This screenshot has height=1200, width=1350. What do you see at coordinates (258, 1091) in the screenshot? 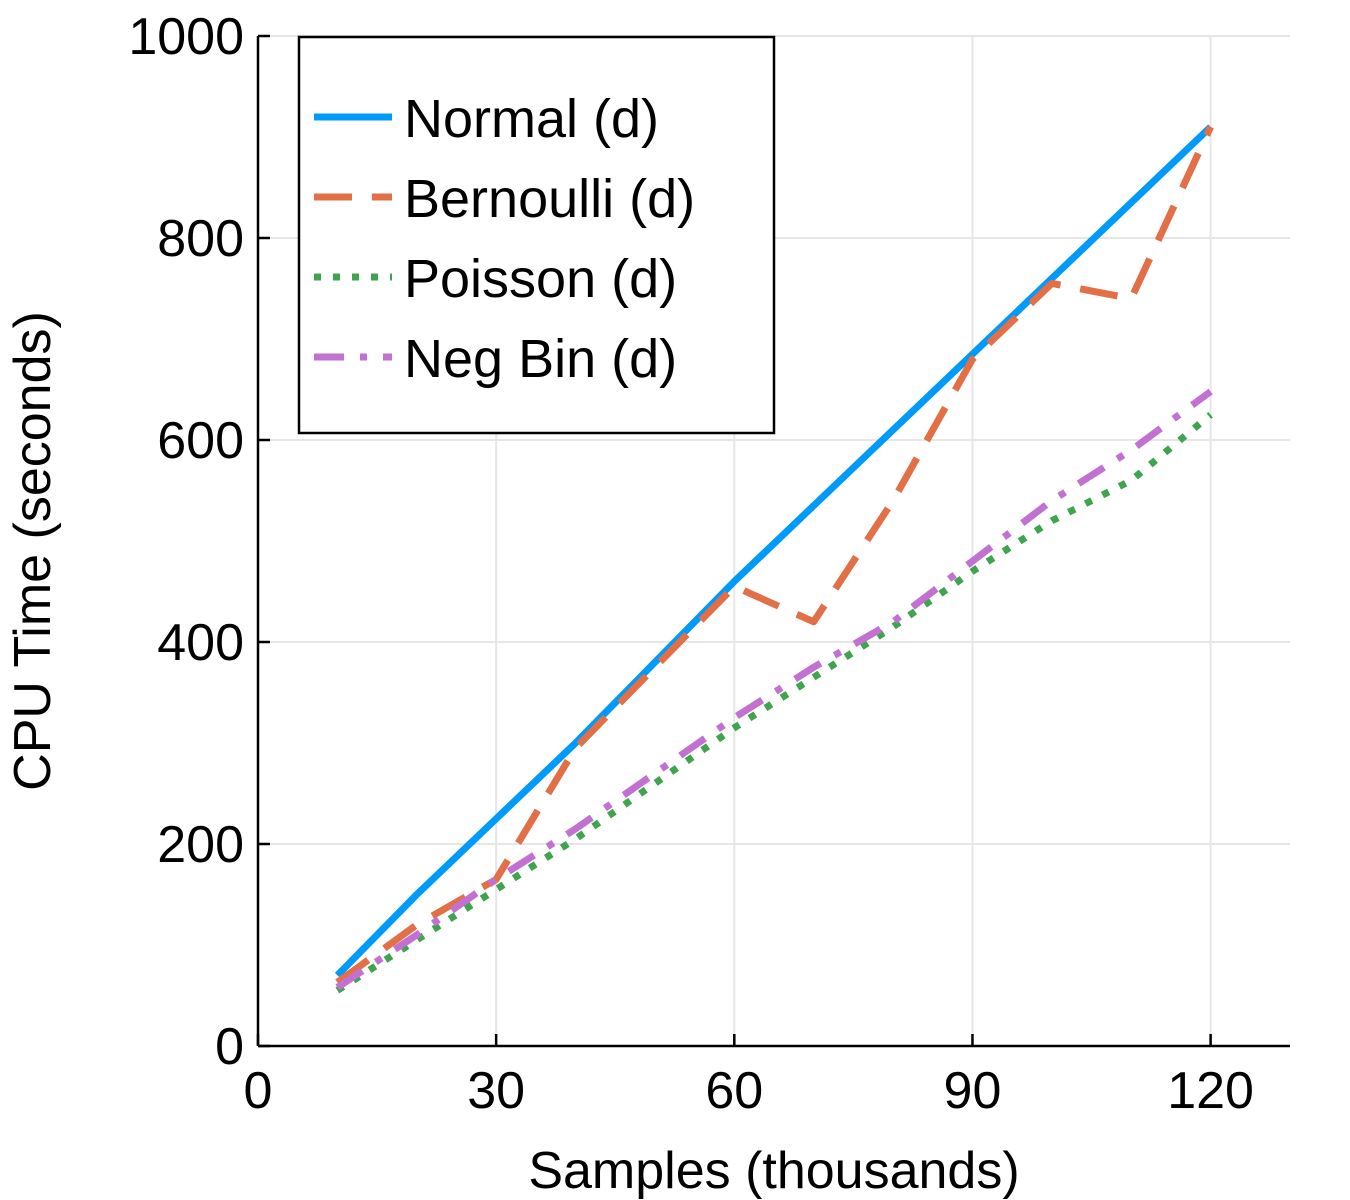
I see `x-tick-label-0: 0` at bounding box center [258, 1091].